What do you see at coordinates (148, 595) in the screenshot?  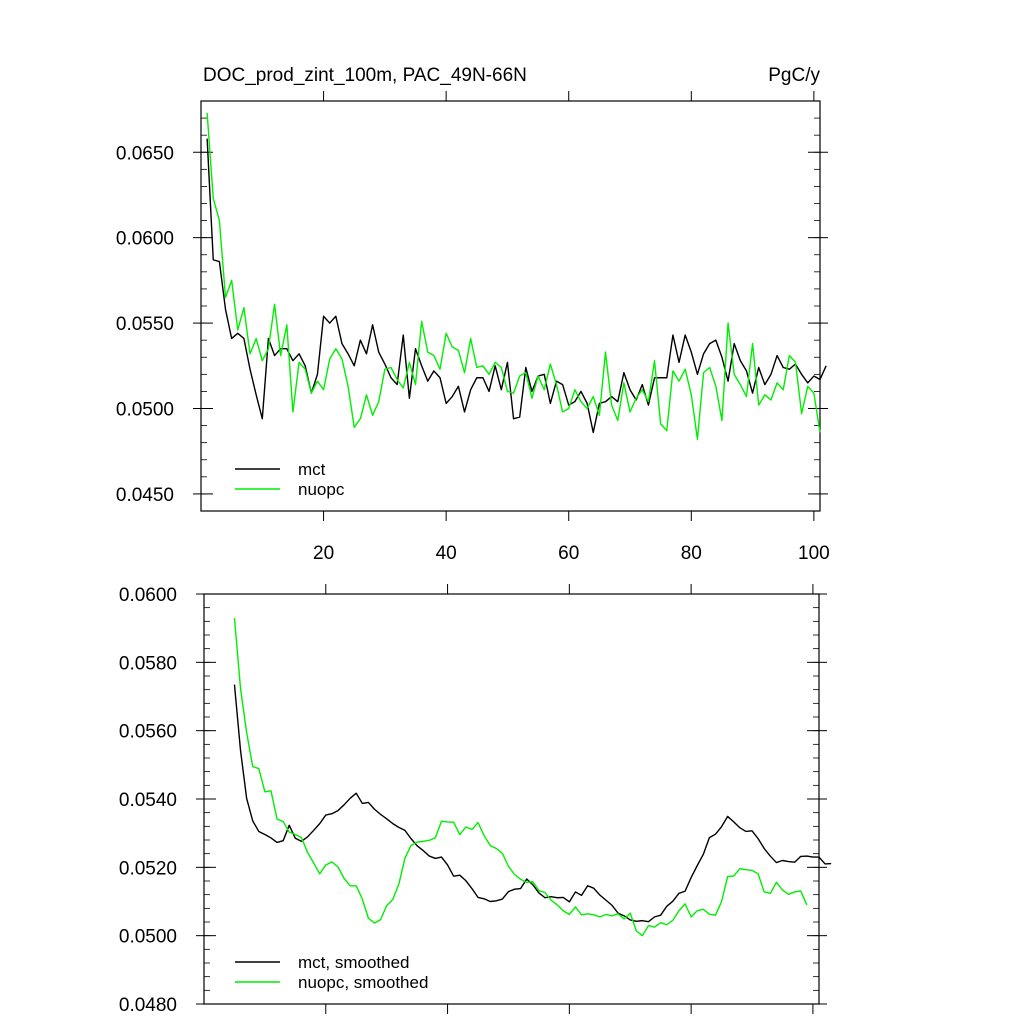 I see `bottom-ytick-label: 0.0600` at bounding box center [148, 595].